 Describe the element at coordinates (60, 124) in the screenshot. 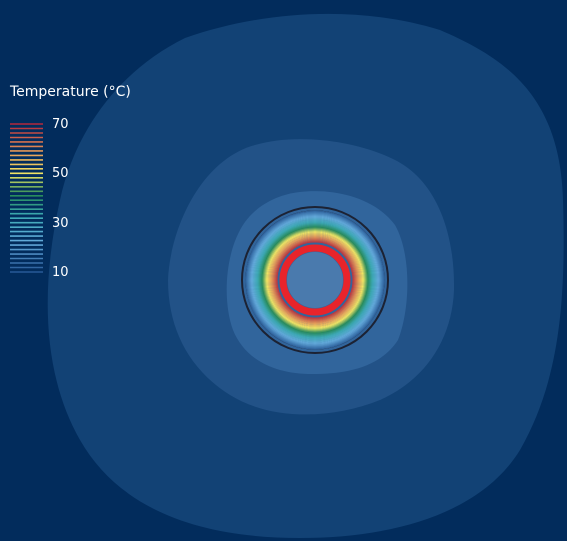

I see `legend-tick-70: 70` at that location.